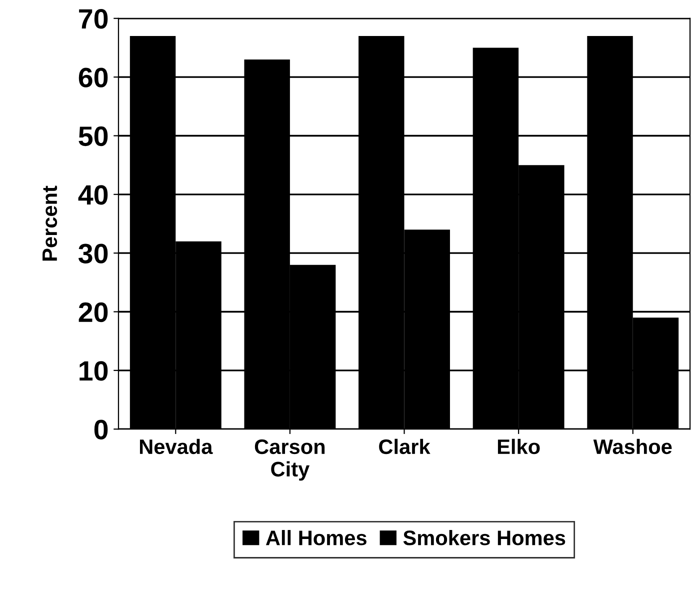  What do you see at coordinates (632, 446) in the screenshot?
I see `x-tick-label: Washoe` at bounding box center [632, 446].